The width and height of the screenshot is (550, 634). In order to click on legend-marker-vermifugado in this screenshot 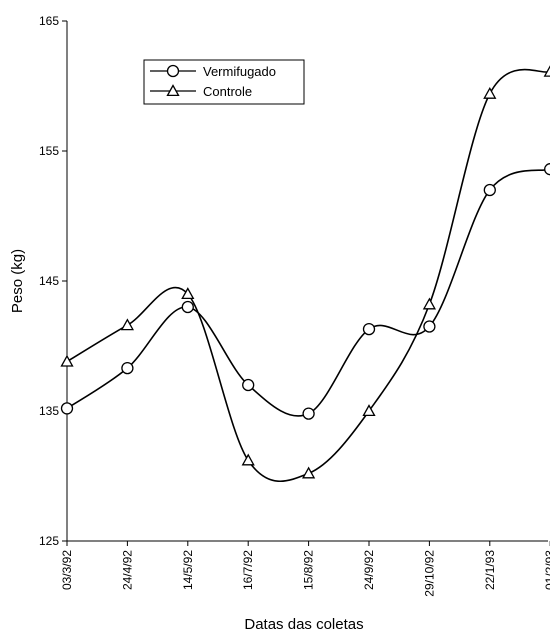, I will do `click(173, 71)`.